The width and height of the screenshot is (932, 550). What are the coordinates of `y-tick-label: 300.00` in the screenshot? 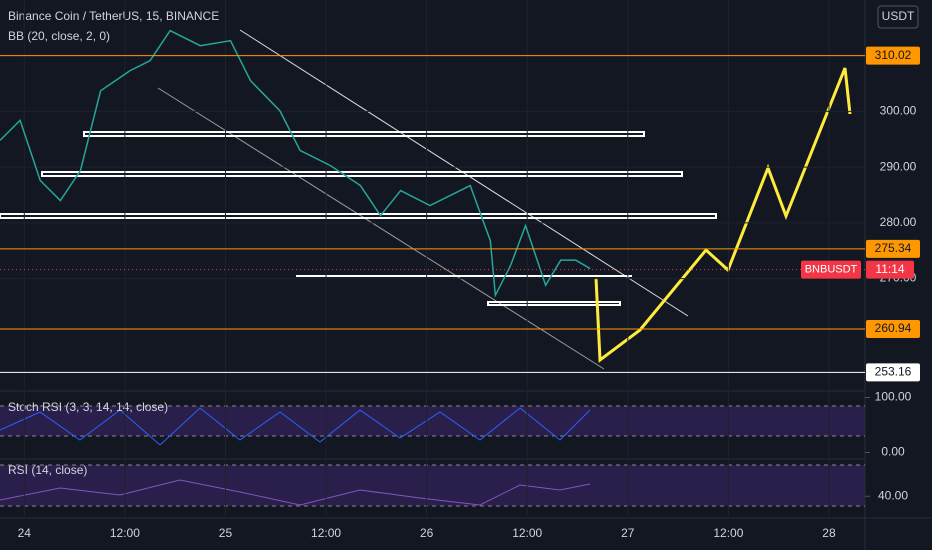 It's located at (898, 111).